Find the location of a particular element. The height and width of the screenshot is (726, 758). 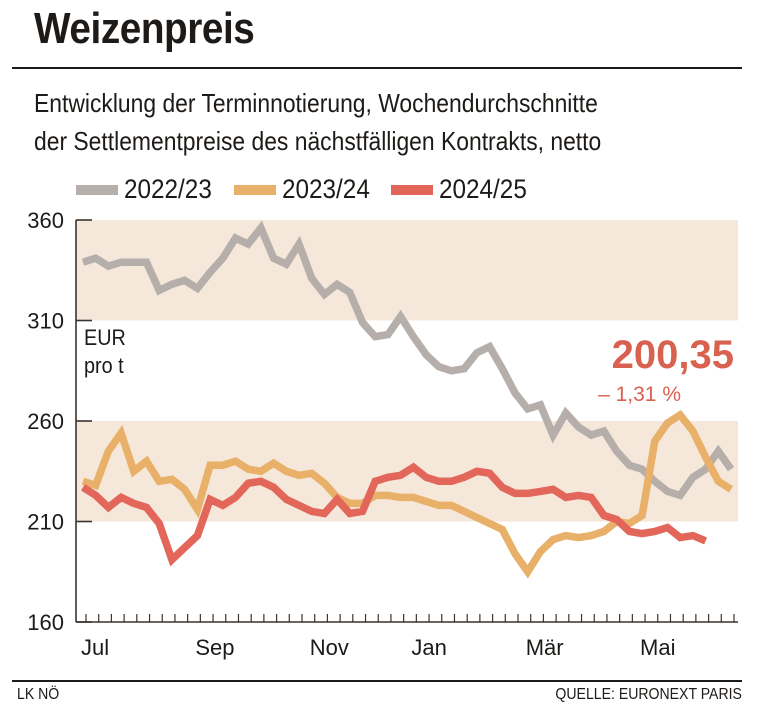

legend: 2022/23 2023/24 2024/25 is located at coordinates (312, 189).